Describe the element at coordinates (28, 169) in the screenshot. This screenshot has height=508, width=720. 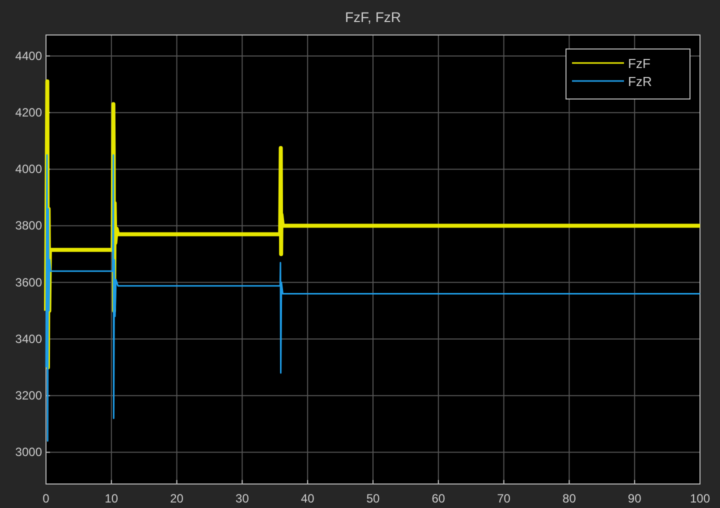
I see `y-tick-label: 4000` at that location.